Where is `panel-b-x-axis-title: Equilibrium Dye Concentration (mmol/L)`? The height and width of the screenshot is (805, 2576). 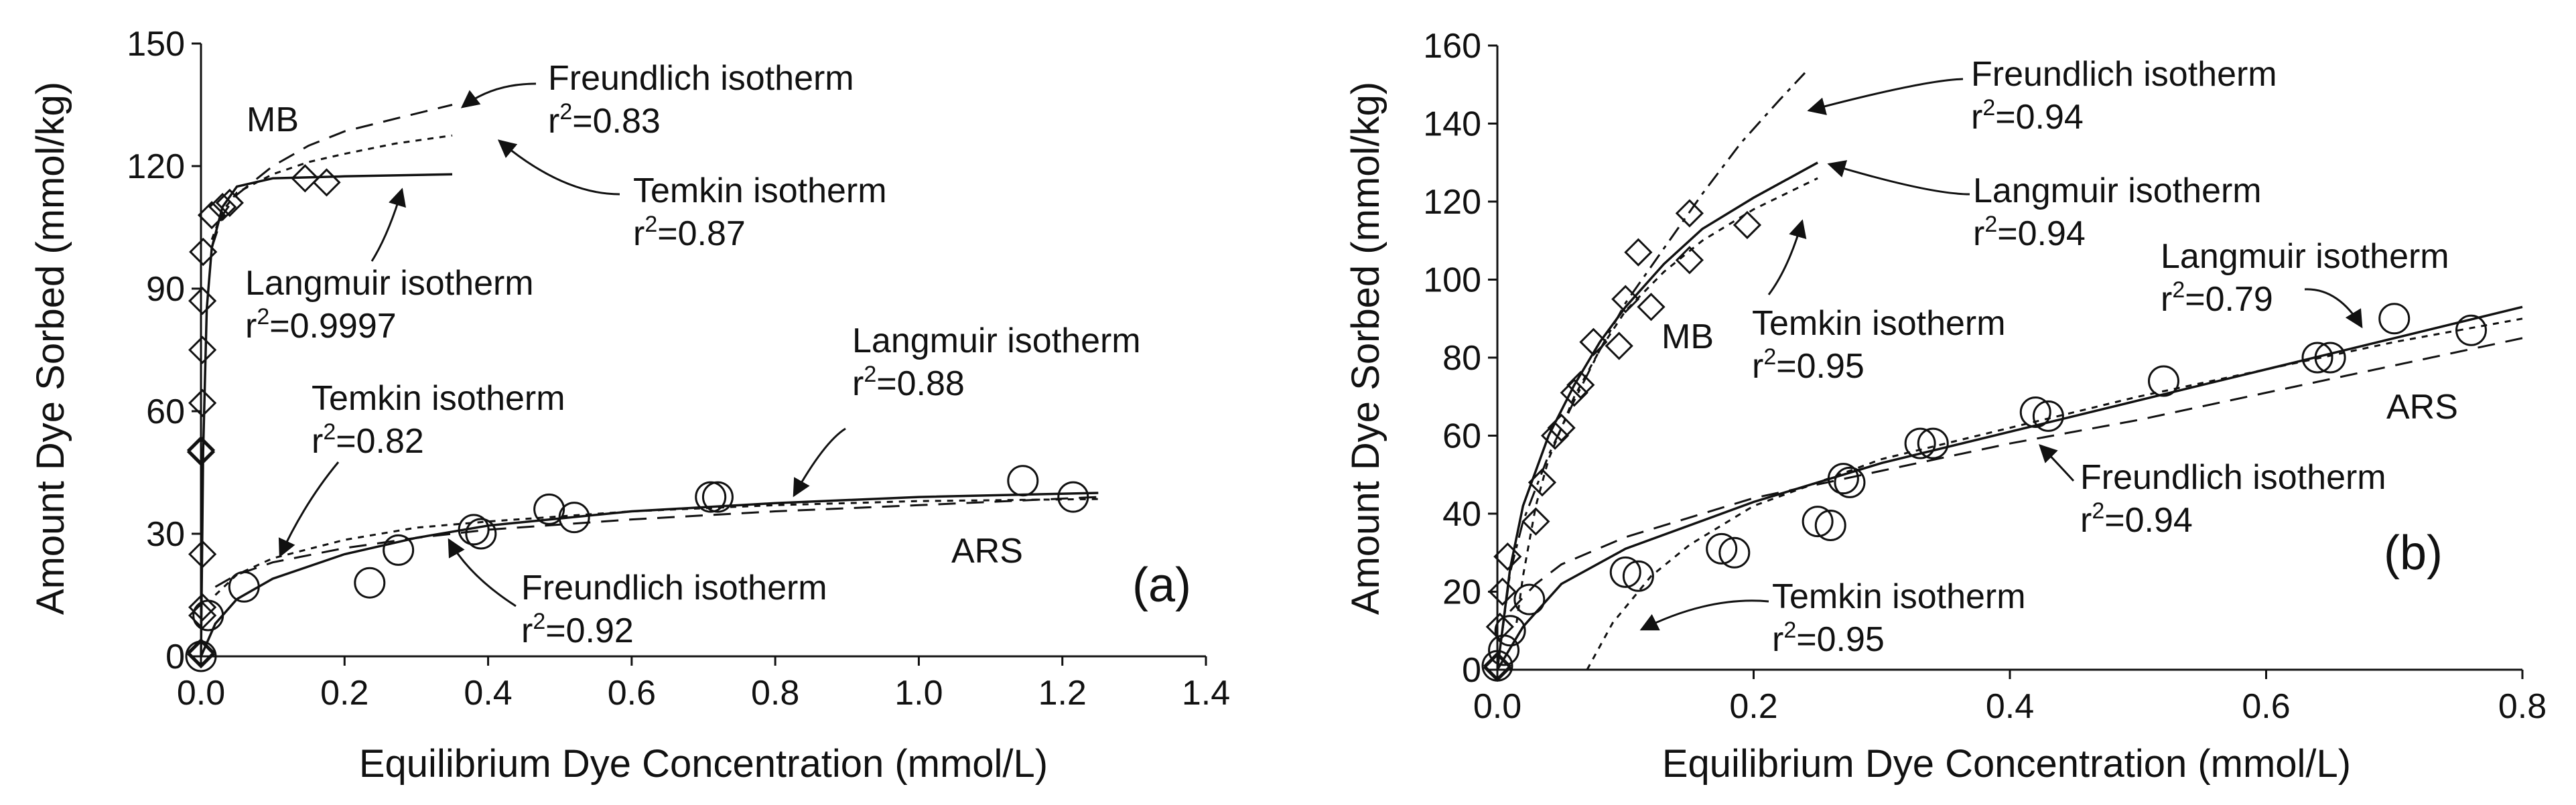
panel-b-x-axis-title: Equilibrium Dye Concentration (mmol/L) is located at coordinates (2006, 764).